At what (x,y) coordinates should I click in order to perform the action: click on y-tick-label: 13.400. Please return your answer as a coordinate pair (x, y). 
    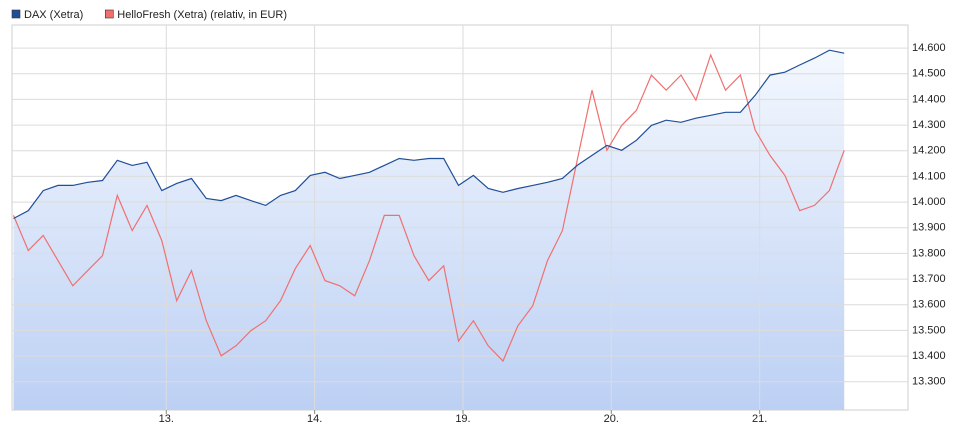
    Looking at the image, I should click on (929, 356).